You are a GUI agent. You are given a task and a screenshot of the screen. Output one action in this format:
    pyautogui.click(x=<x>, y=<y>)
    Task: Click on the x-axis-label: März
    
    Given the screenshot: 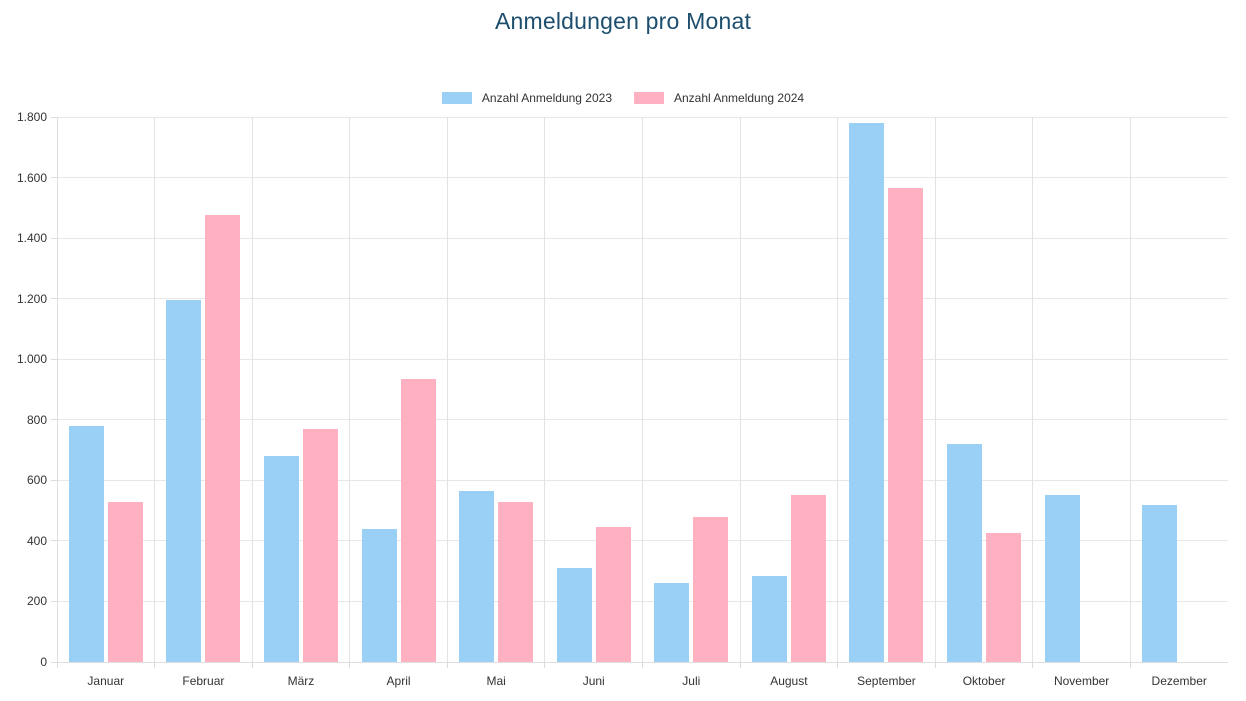 What is the action you would take?
    pyautogui.click(x=301, y=681)
    